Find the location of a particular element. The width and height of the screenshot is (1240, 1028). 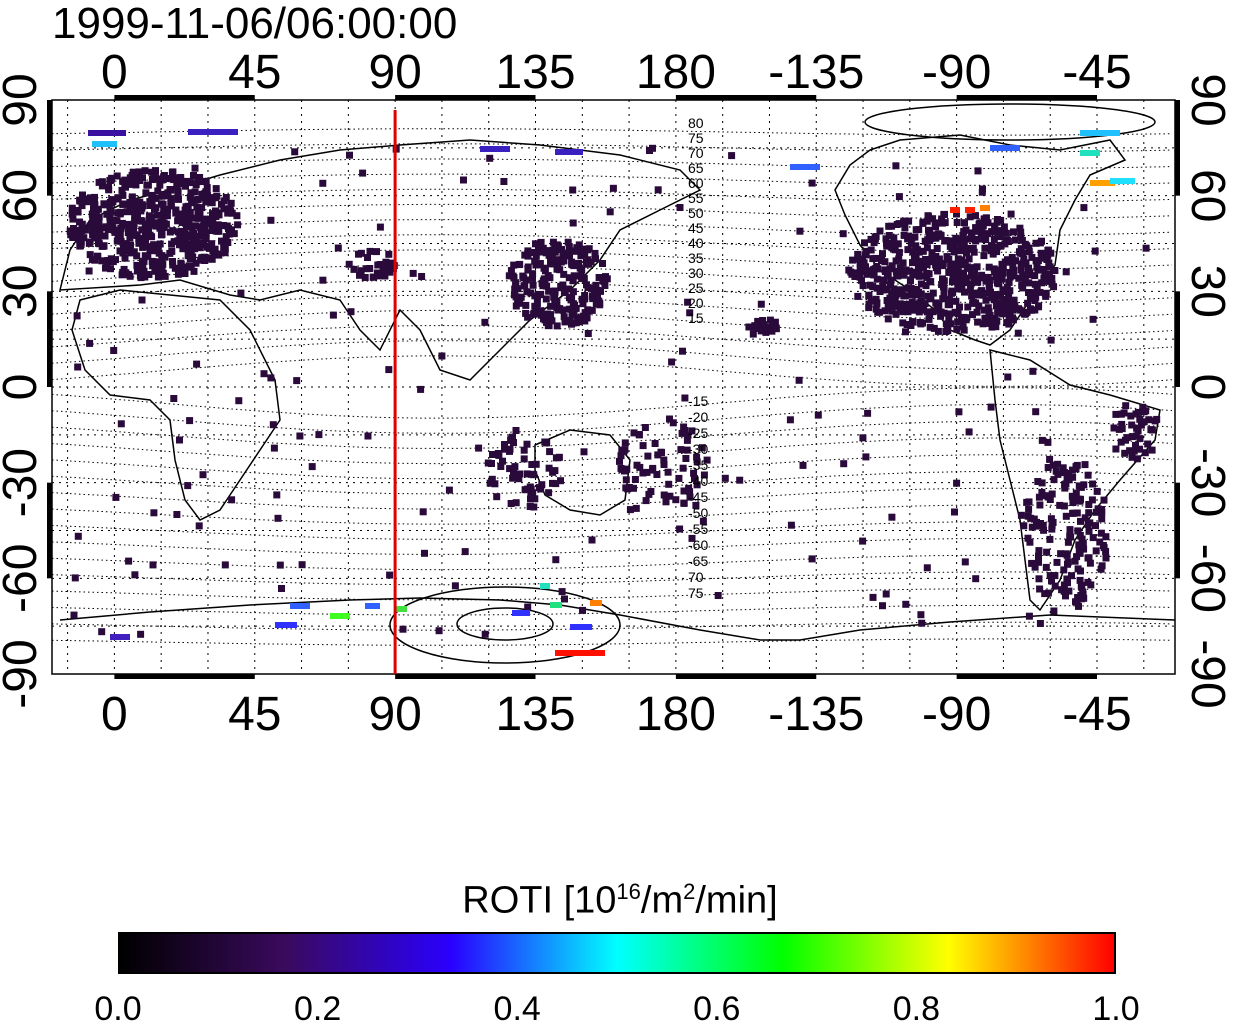

contour-label: 80 is located at coordinates (696, 123).